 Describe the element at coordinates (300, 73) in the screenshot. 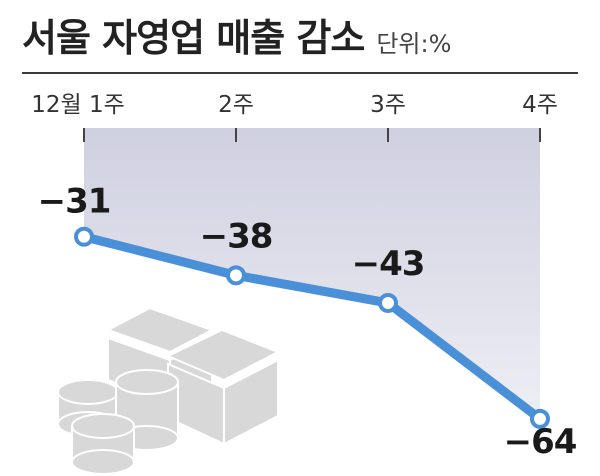

I see `header-rule` at that location.